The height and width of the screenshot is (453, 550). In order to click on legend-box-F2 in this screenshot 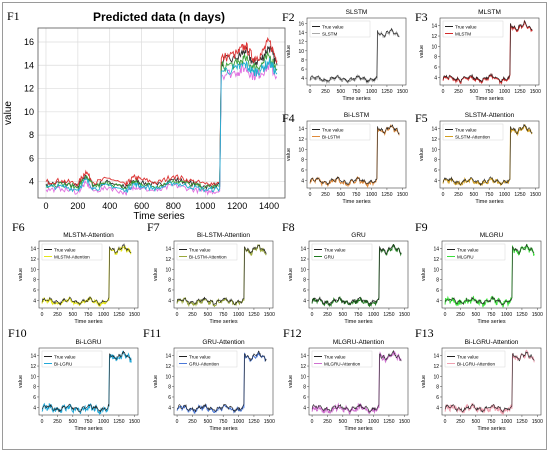, I will do `click(340, 29)`.